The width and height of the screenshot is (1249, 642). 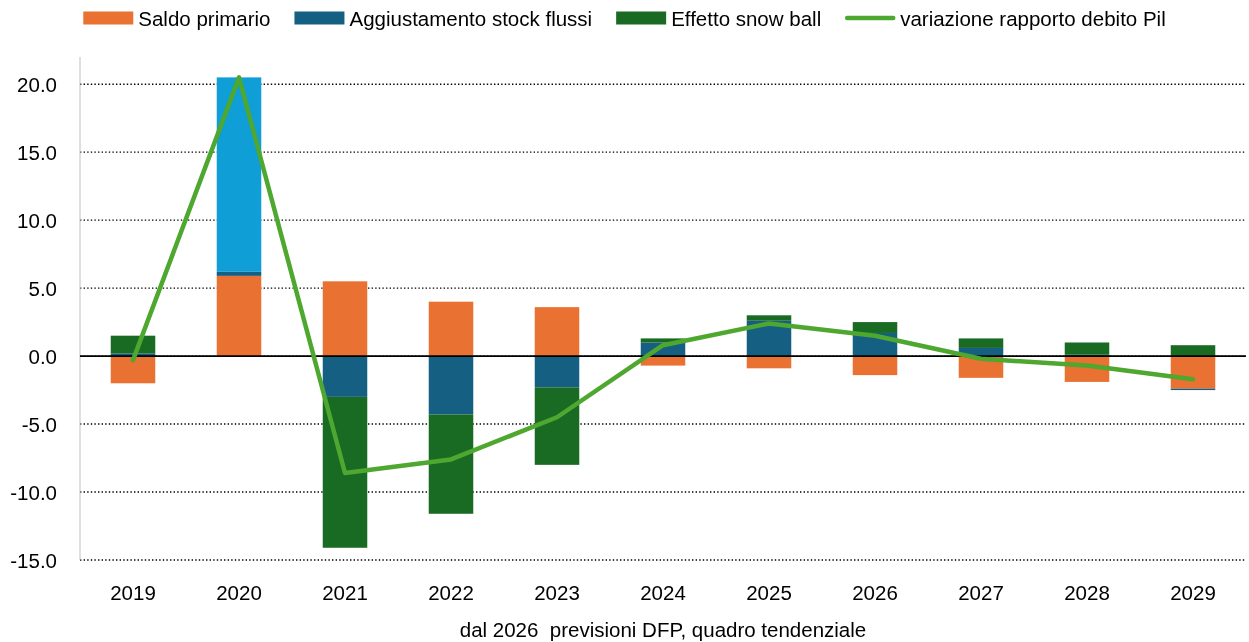 I want to click on x-tick-label: 2019, so click(x=133, y=592).